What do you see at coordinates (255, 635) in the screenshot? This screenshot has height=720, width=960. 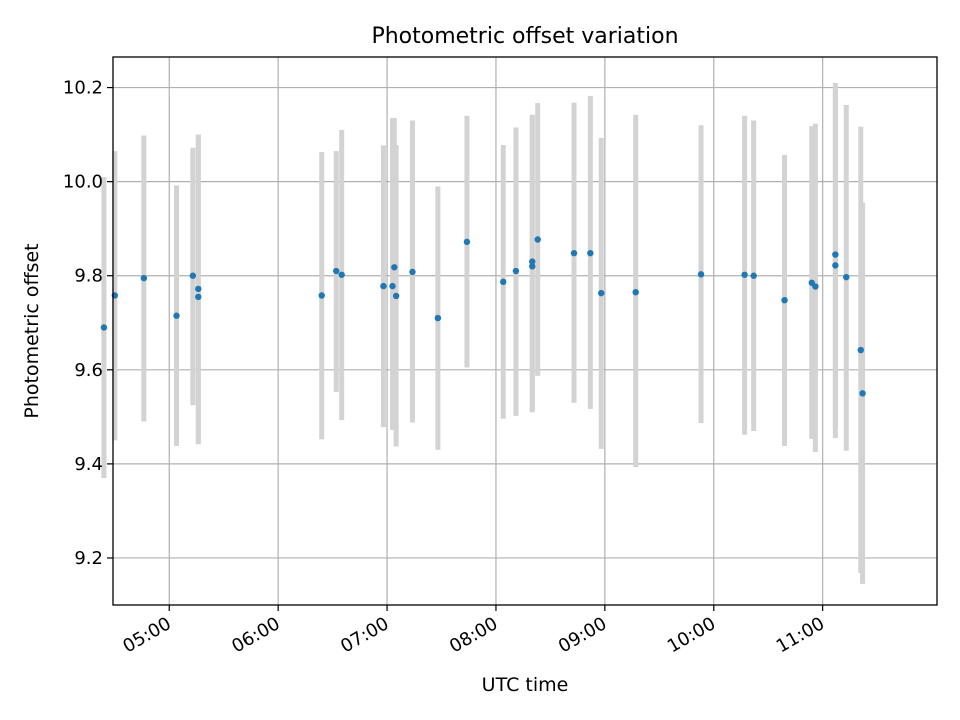 I see `x-tick-label: 06:00` at bounding box center [255, 635].